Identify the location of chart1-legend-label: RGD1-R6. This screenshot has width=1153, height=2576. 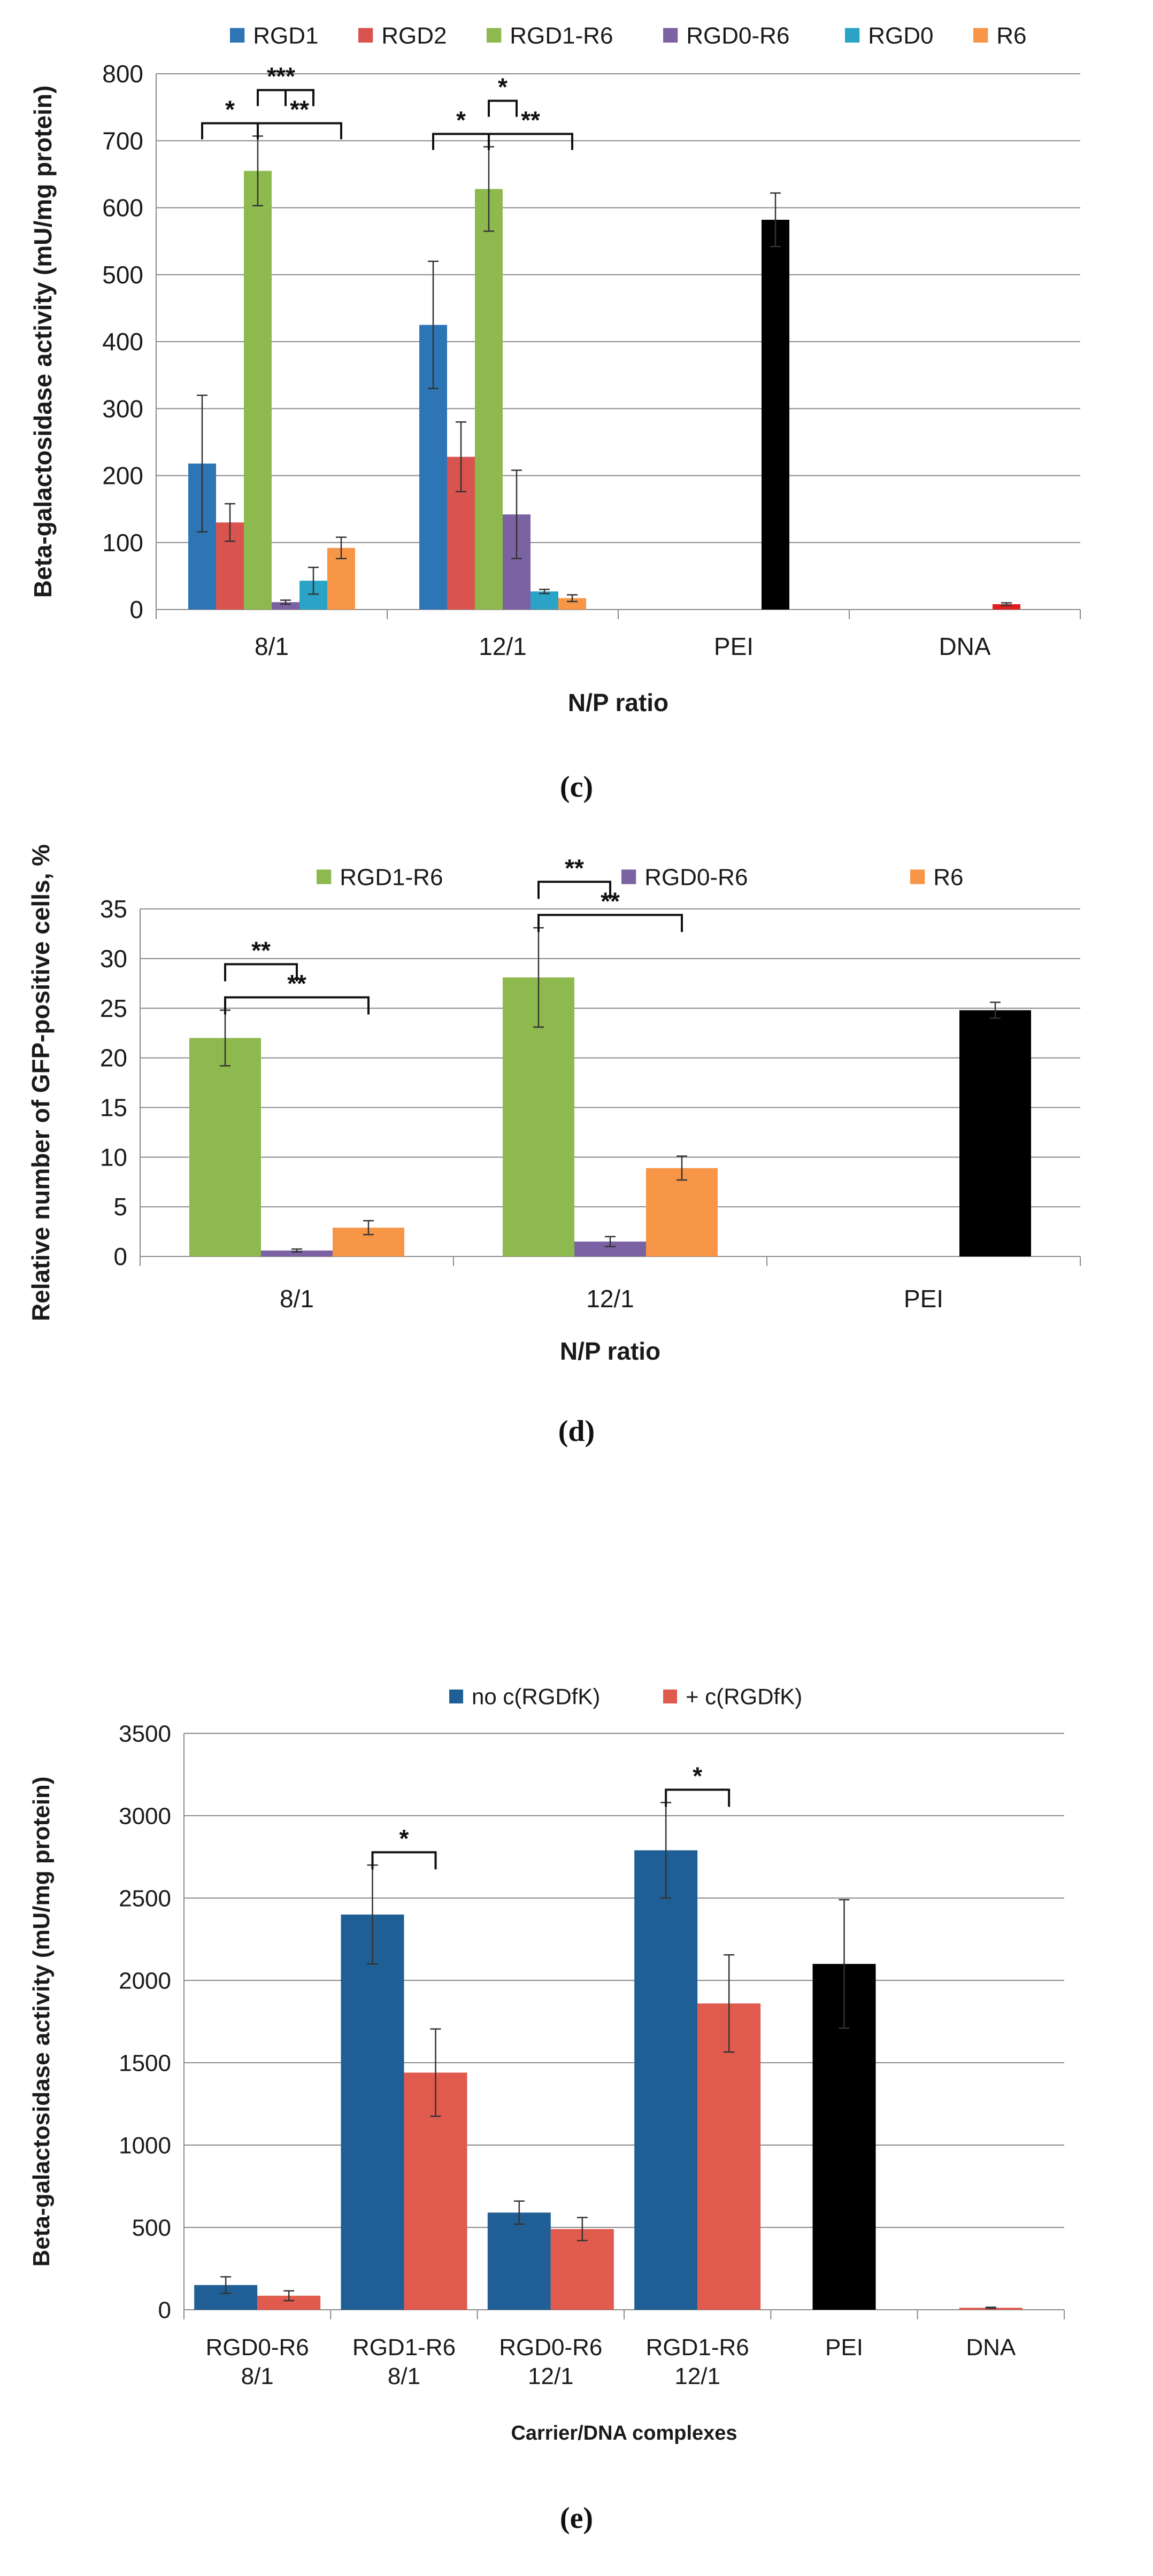
(561, 35).